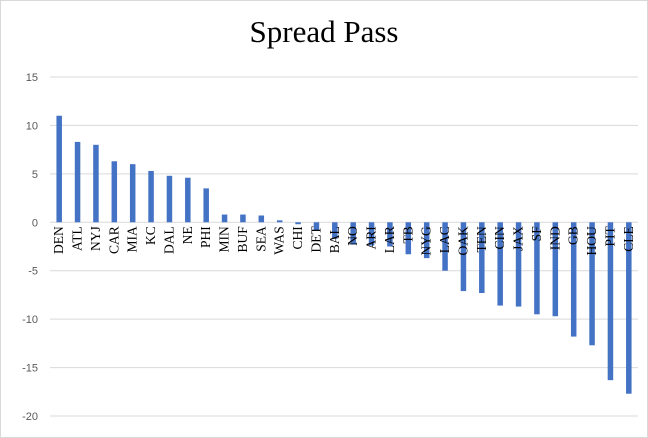 This screenshot has width=648, height=438. Describe the element at coordinates (315, 239) in the screenshot. I see `x-tick-label: DET` at that location.